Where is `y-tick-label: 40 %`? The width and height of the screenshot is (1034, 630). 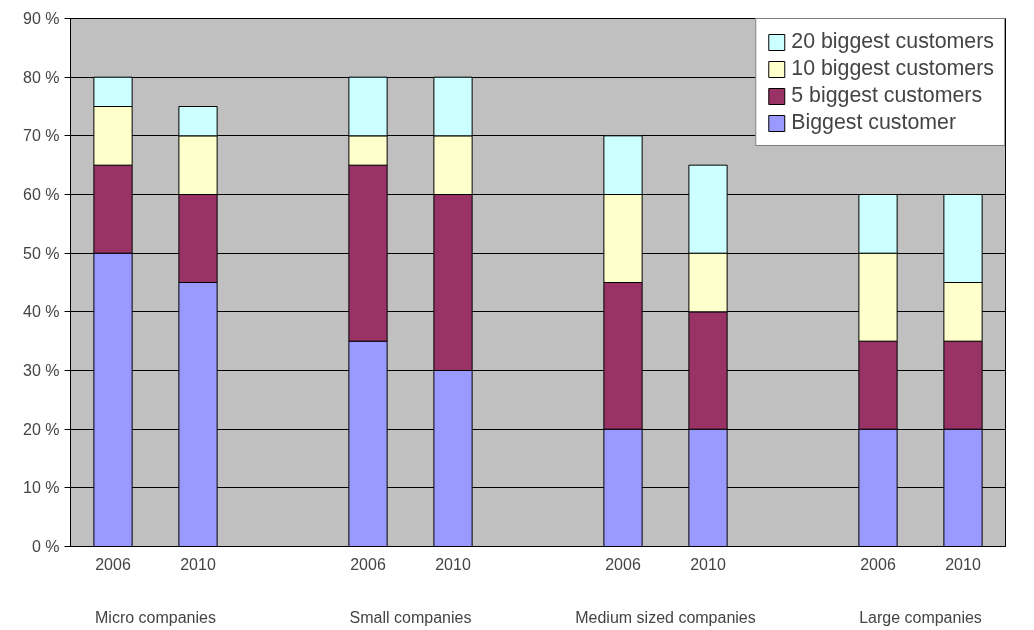 y-tick-label: 40 % is located at coordinates (41, 312).